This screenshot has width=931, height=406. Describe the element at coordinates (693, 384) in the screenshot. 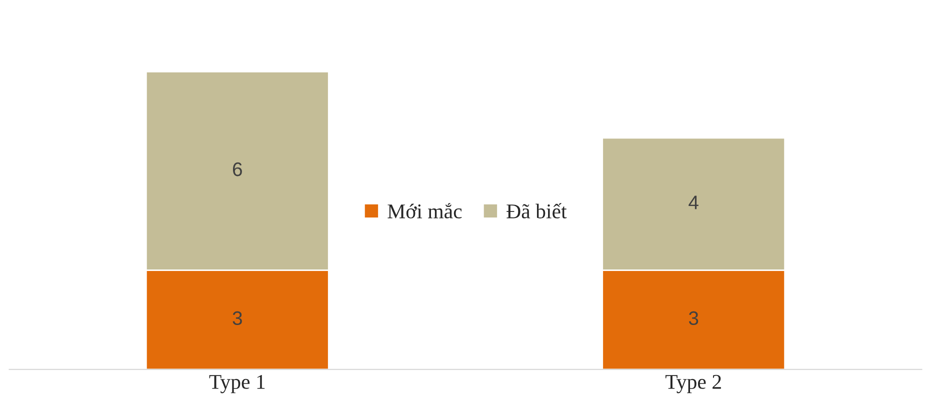

I see `x-tick-label: Type 2` at that location.